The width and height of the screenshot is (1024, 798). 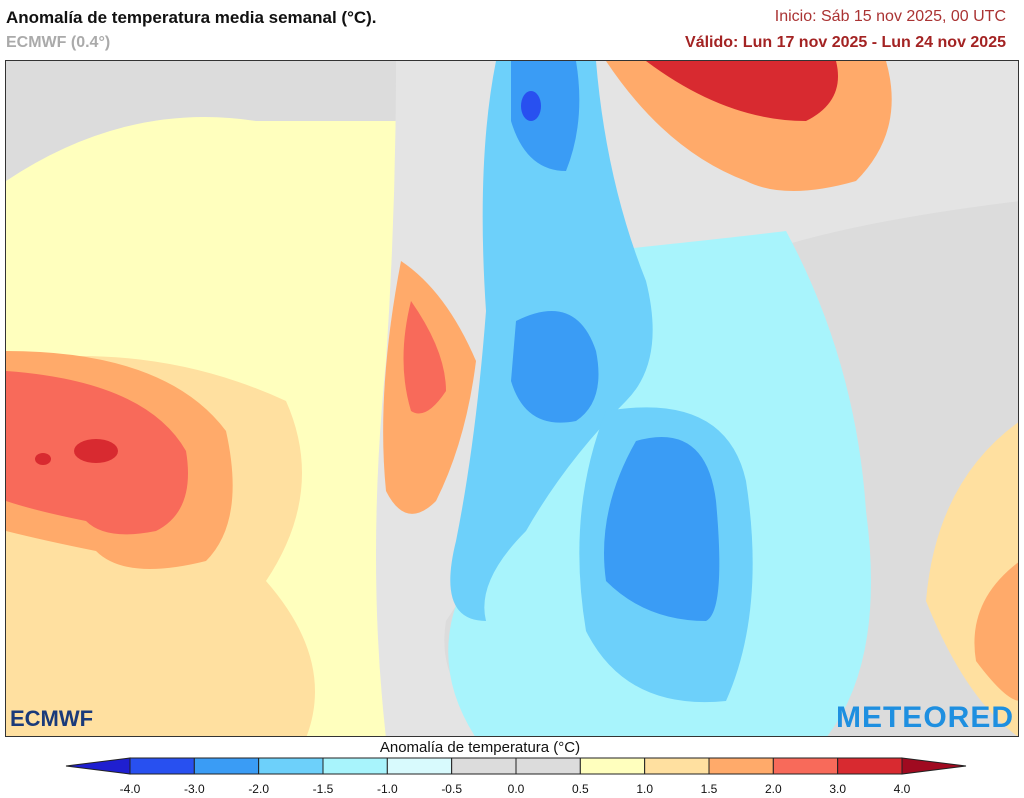 What do you see at coordinates (924, 717) in the screenshot?
I see `meteored-logo: METEORED` at bounding box center [924, 717].